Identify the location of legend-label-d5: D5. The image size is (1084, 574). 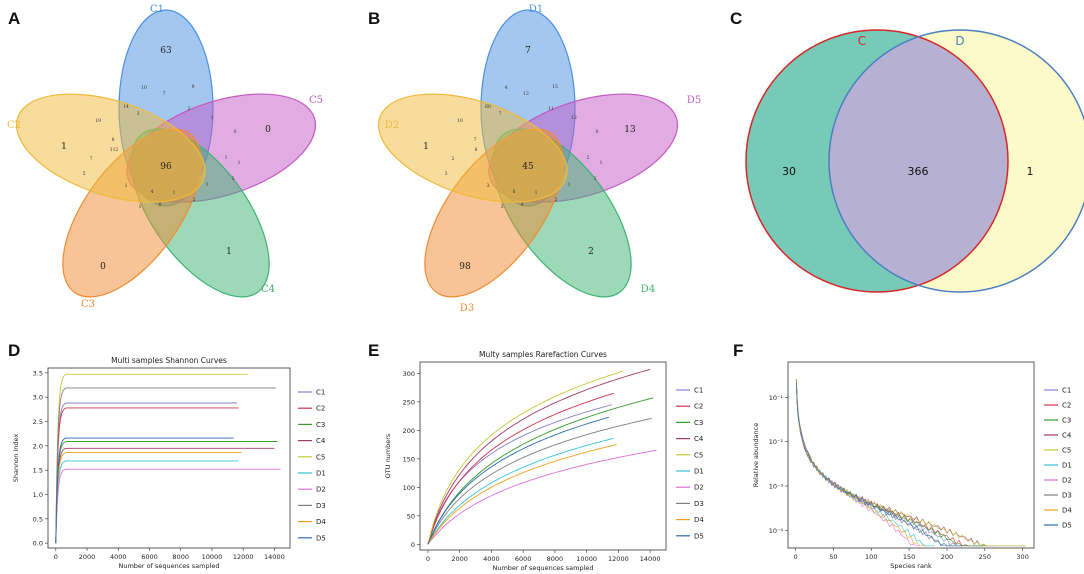
(321, 538).